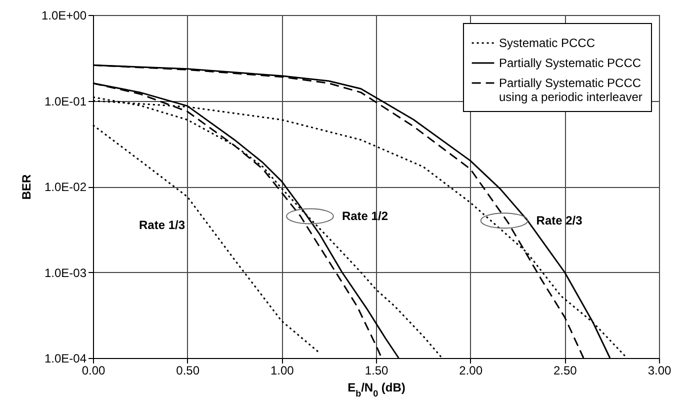  What do you see at coordinates (559, 221) in the screenshot?
I see `annotation: Rate 2/3` at bounding box center [559, 221].